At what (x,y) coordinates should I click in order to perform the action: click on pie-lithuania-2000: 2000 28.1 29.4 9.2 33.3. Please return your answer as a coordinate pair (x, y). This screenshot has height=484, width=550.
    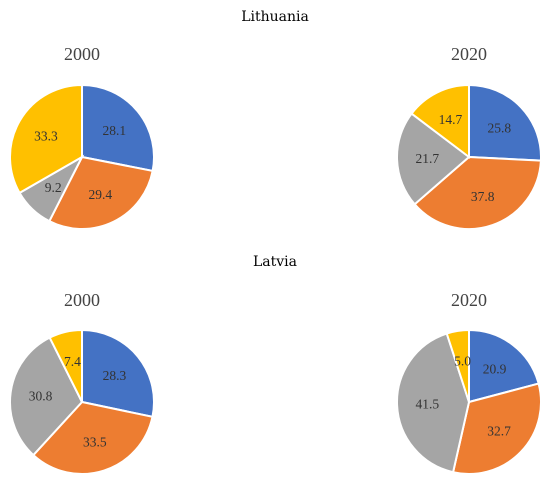
    Looking at the image, I should click on (82, 137).